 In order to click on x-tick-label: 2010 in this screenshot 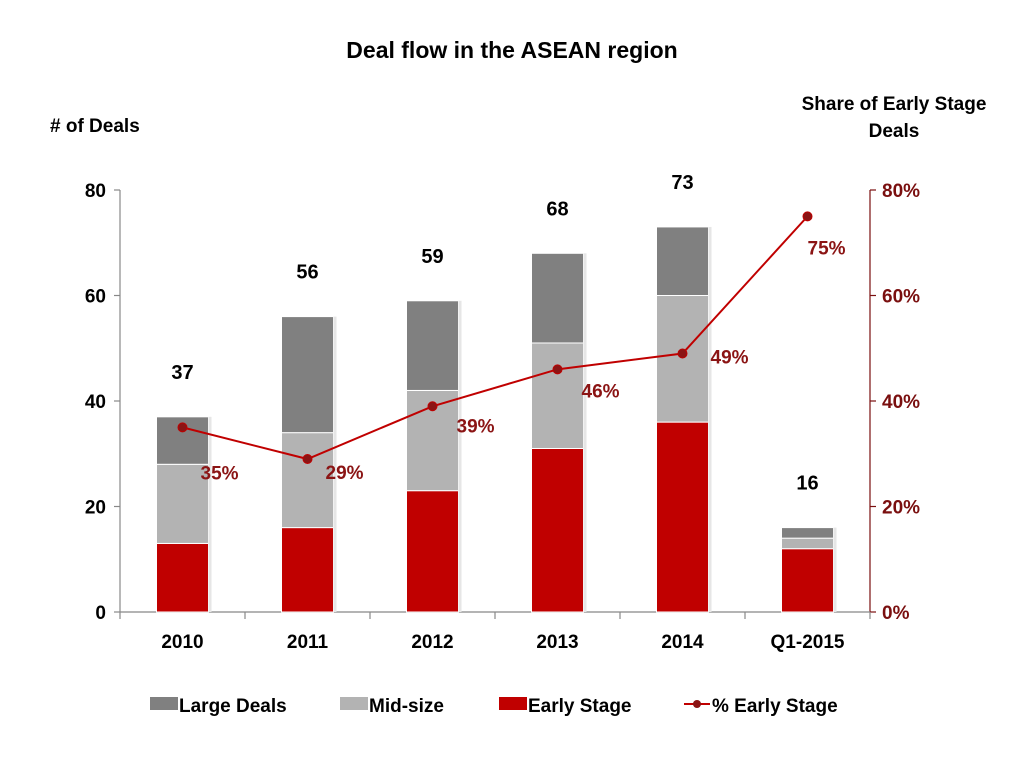, I will do `click(182, 642)`.